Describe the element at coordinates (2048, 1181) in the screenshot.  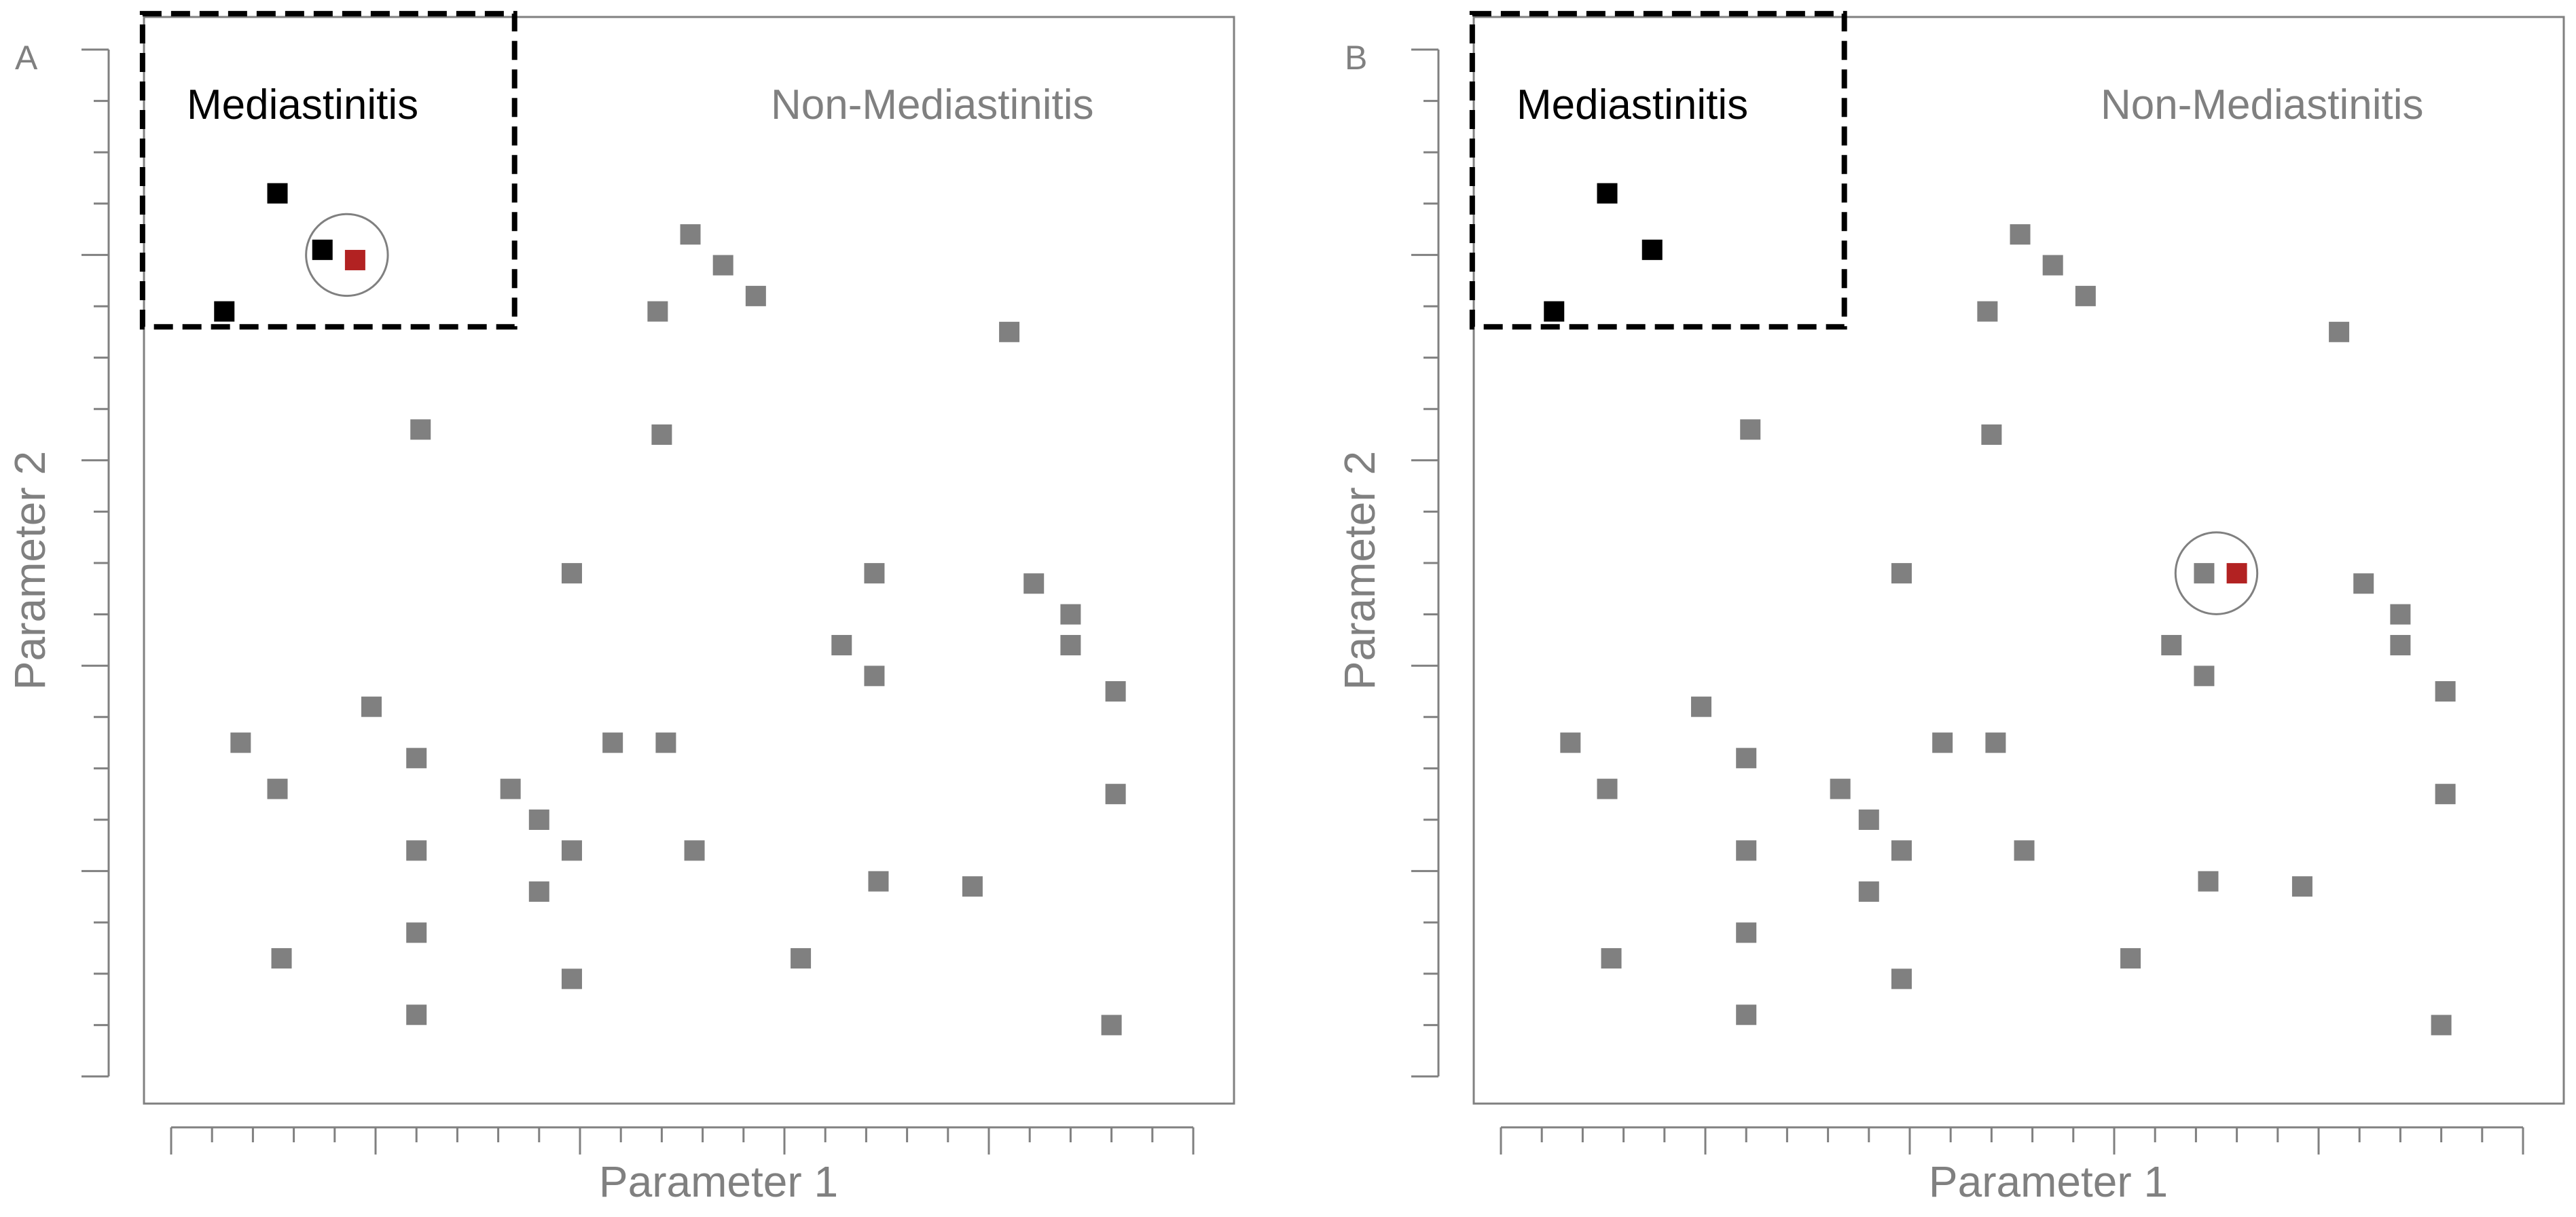
I see `x-axis-title: Parameter 1` at that location.